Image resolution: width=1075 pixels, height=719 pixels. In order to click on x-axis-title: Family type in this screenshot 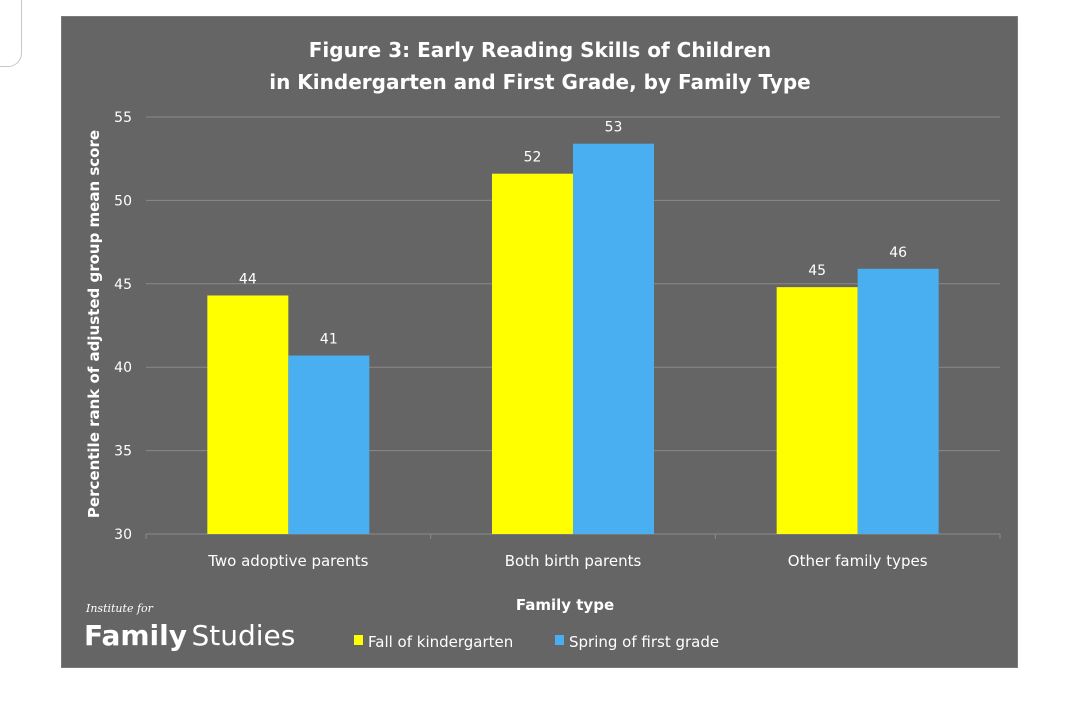, I will do `click(565, 605)`.